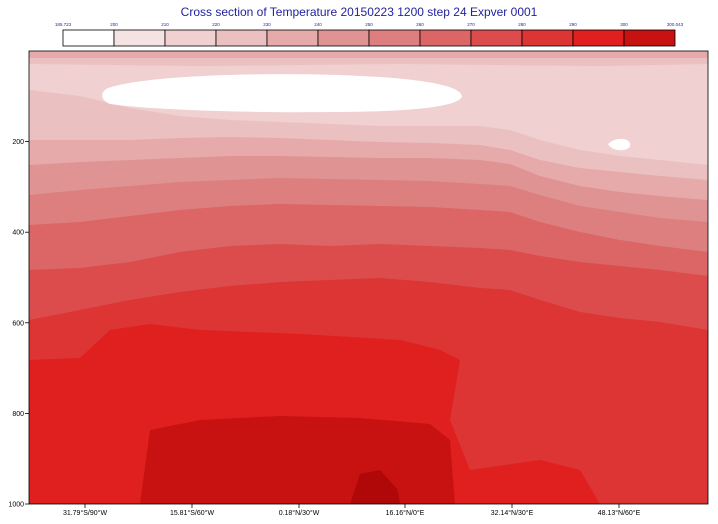  I want to click on legend-label: 270, so click(471, 24).